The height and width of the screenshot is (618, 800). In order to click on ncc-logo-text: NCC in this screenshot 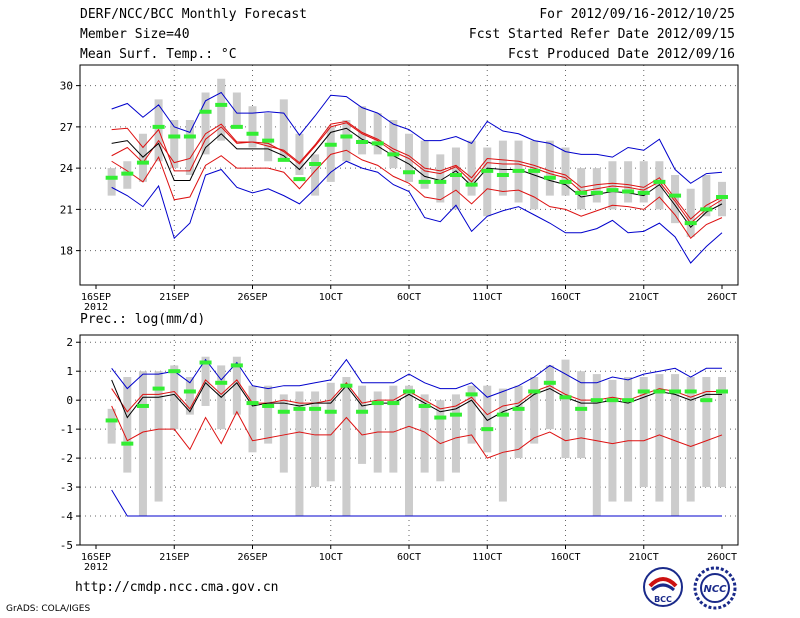, I will do `click(715, 589)`.